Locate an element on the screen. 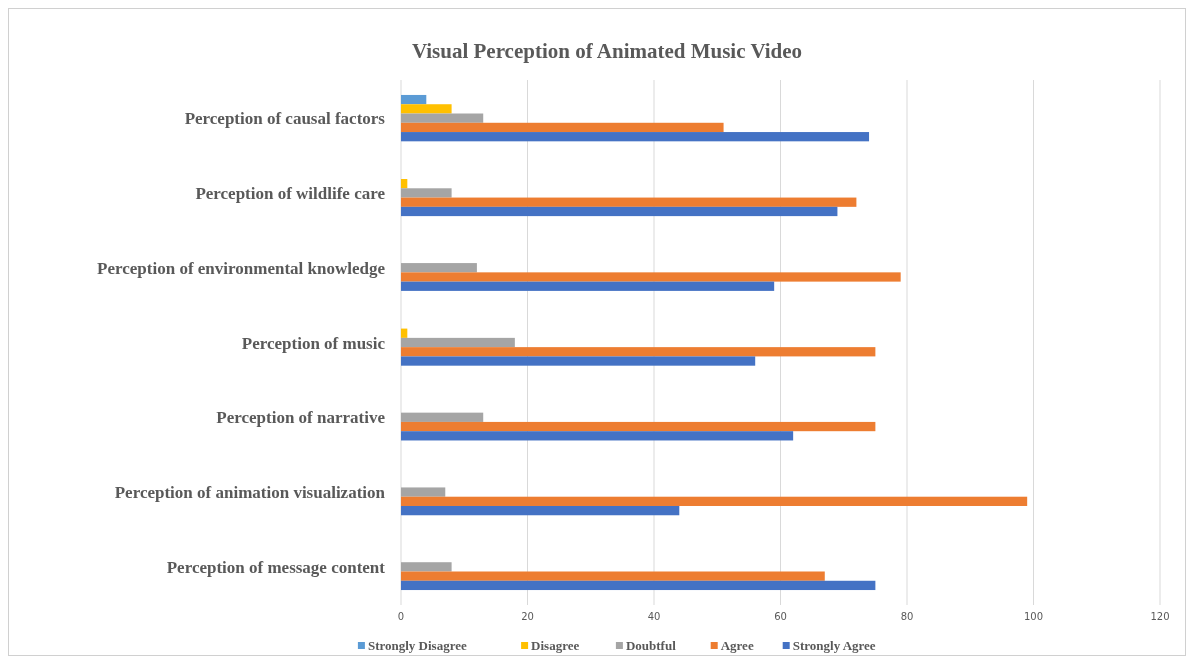  x-tick-label: 60 is located at coordinates (780, 616).